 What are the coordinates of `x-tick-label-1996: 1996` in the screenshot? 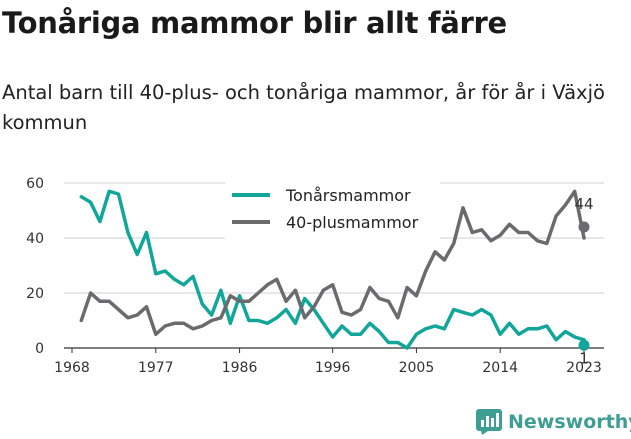 It's located at (333, 368).